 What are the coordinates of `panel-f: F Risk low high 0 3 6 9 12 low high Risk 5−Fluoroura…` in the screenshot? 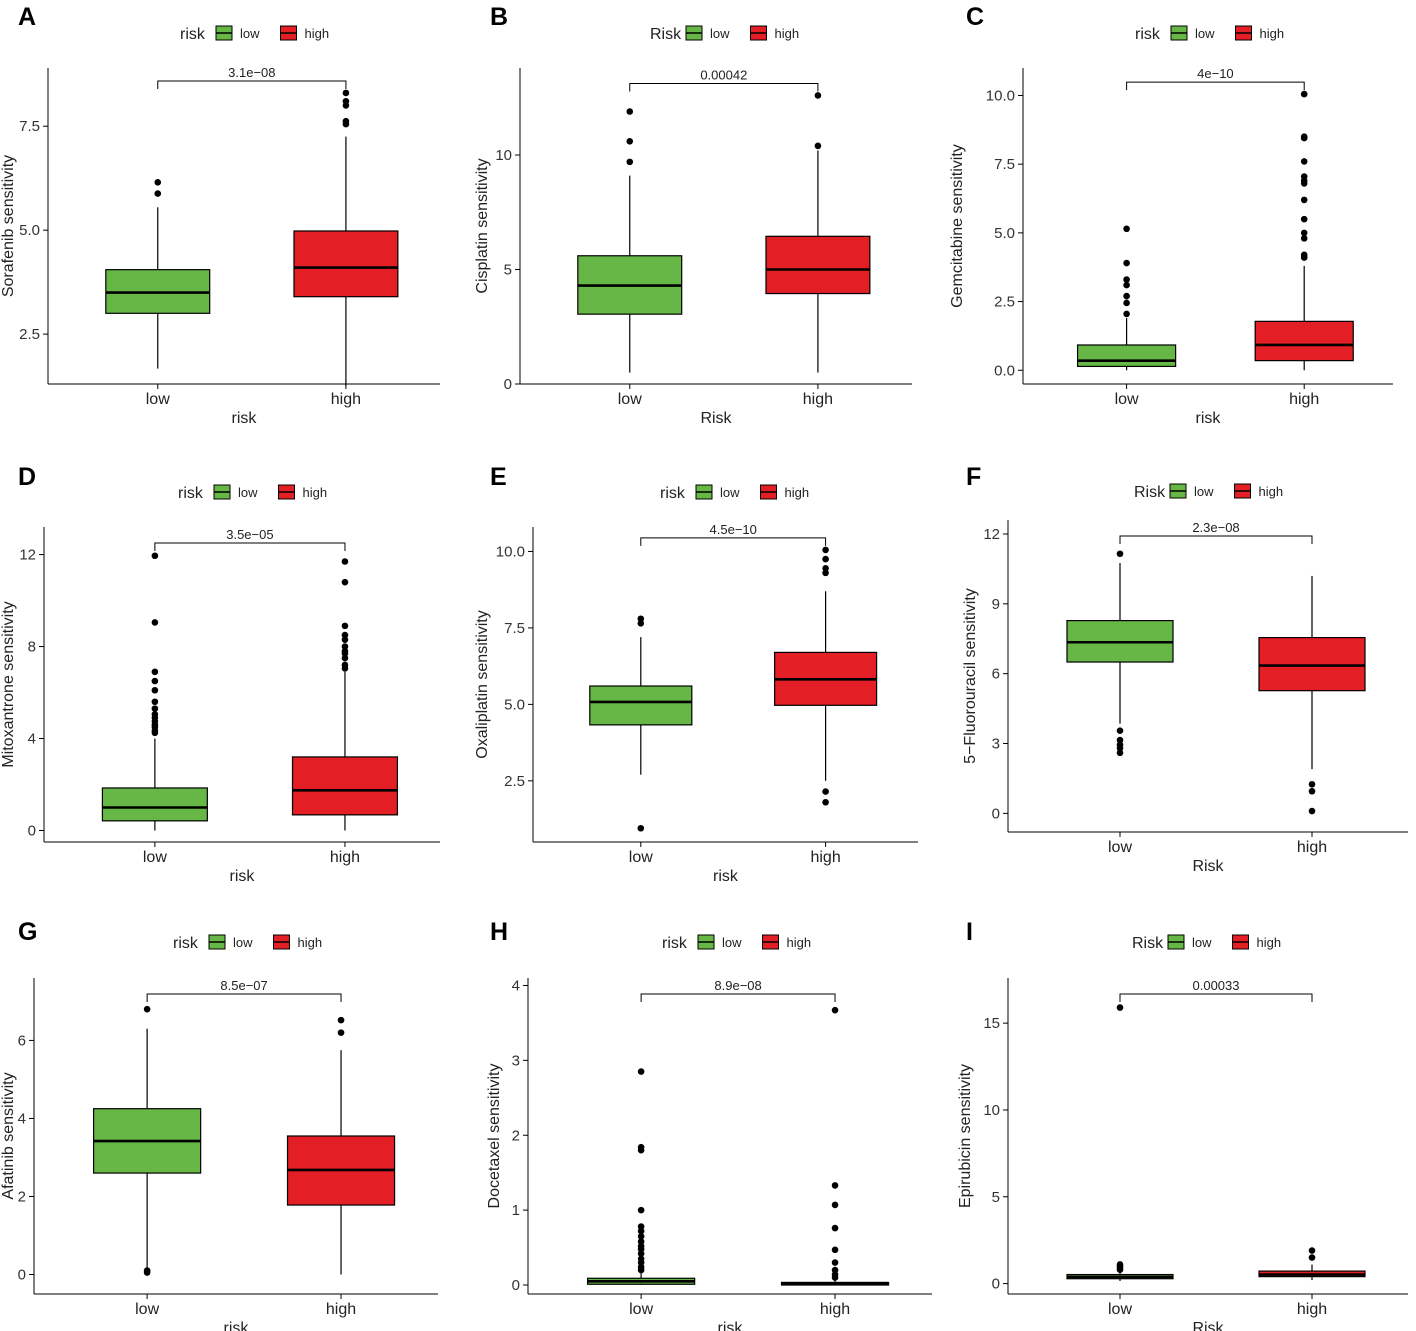 It's located at (1185, 669).